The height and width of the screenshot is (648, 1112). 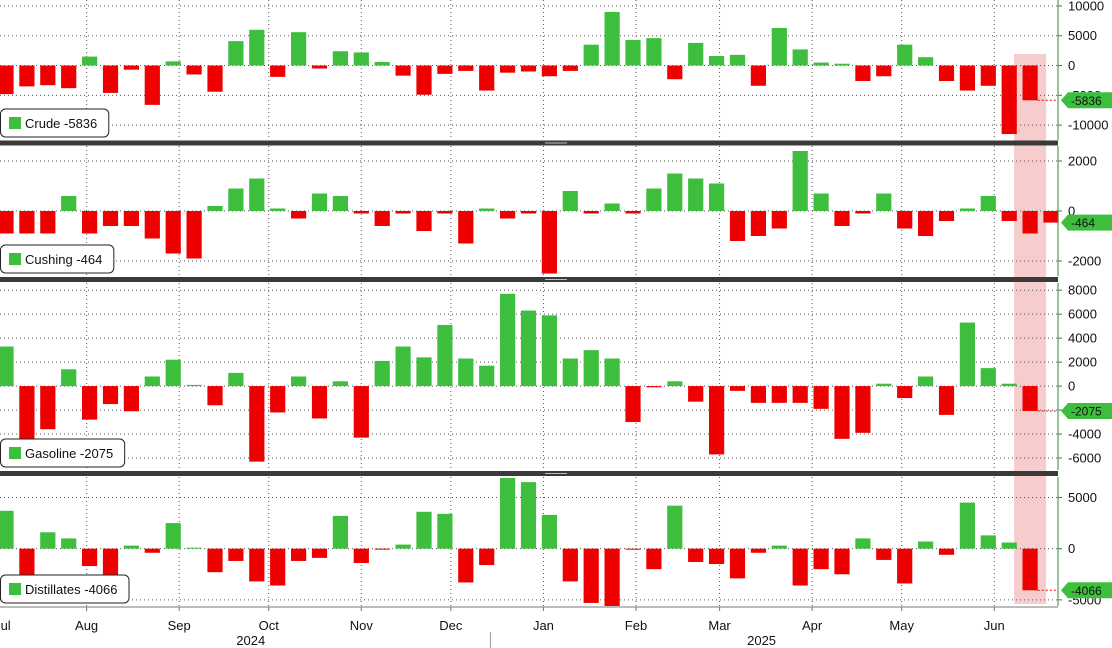 I want to click on last-value-label: -4066, so click(x=1086, y=591).